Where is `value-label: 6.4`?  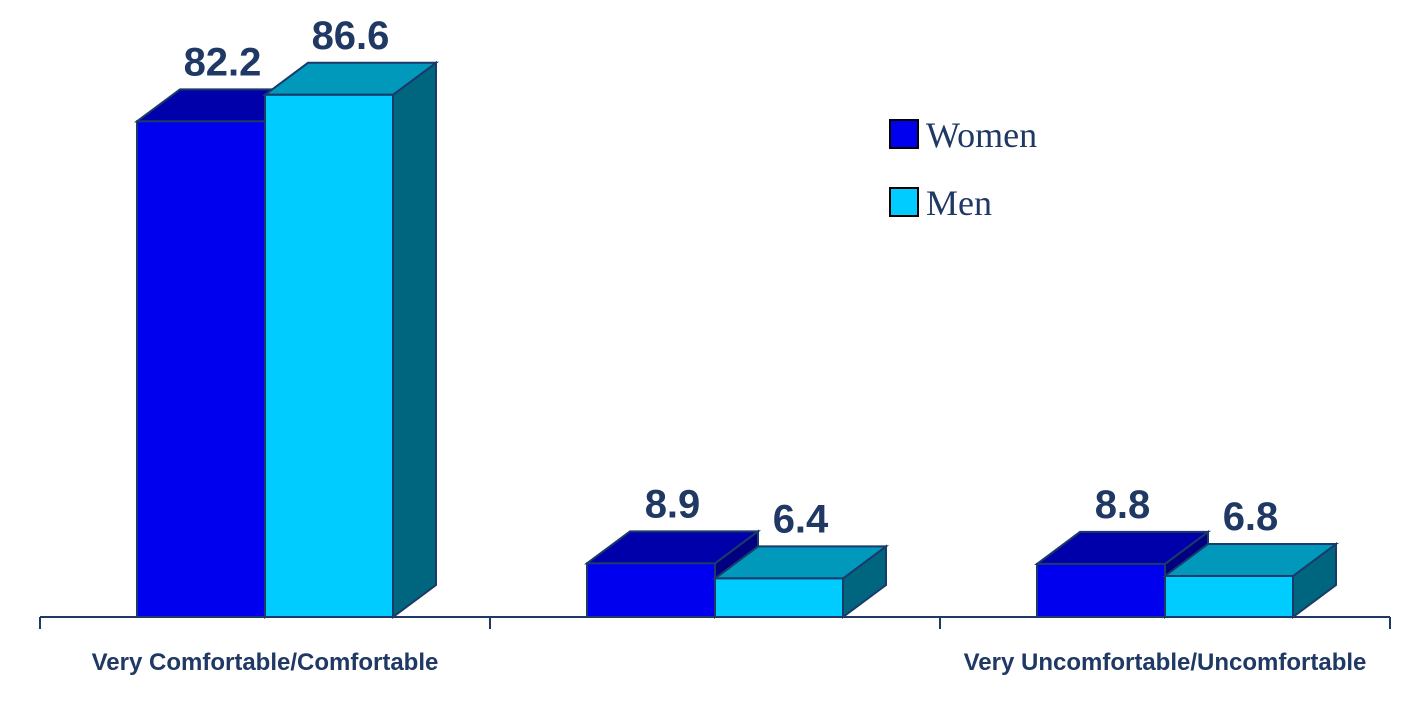 value-label: 6.4 is located at coordinates (801, 519).